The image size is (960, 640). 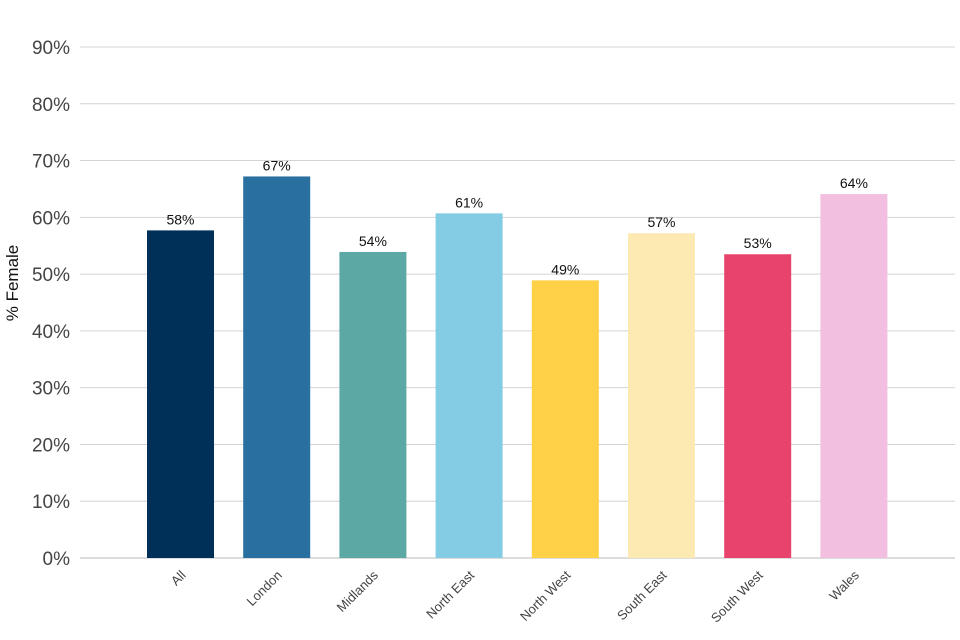 I want to click on data-label: 67%, so click(x=277, y=165).